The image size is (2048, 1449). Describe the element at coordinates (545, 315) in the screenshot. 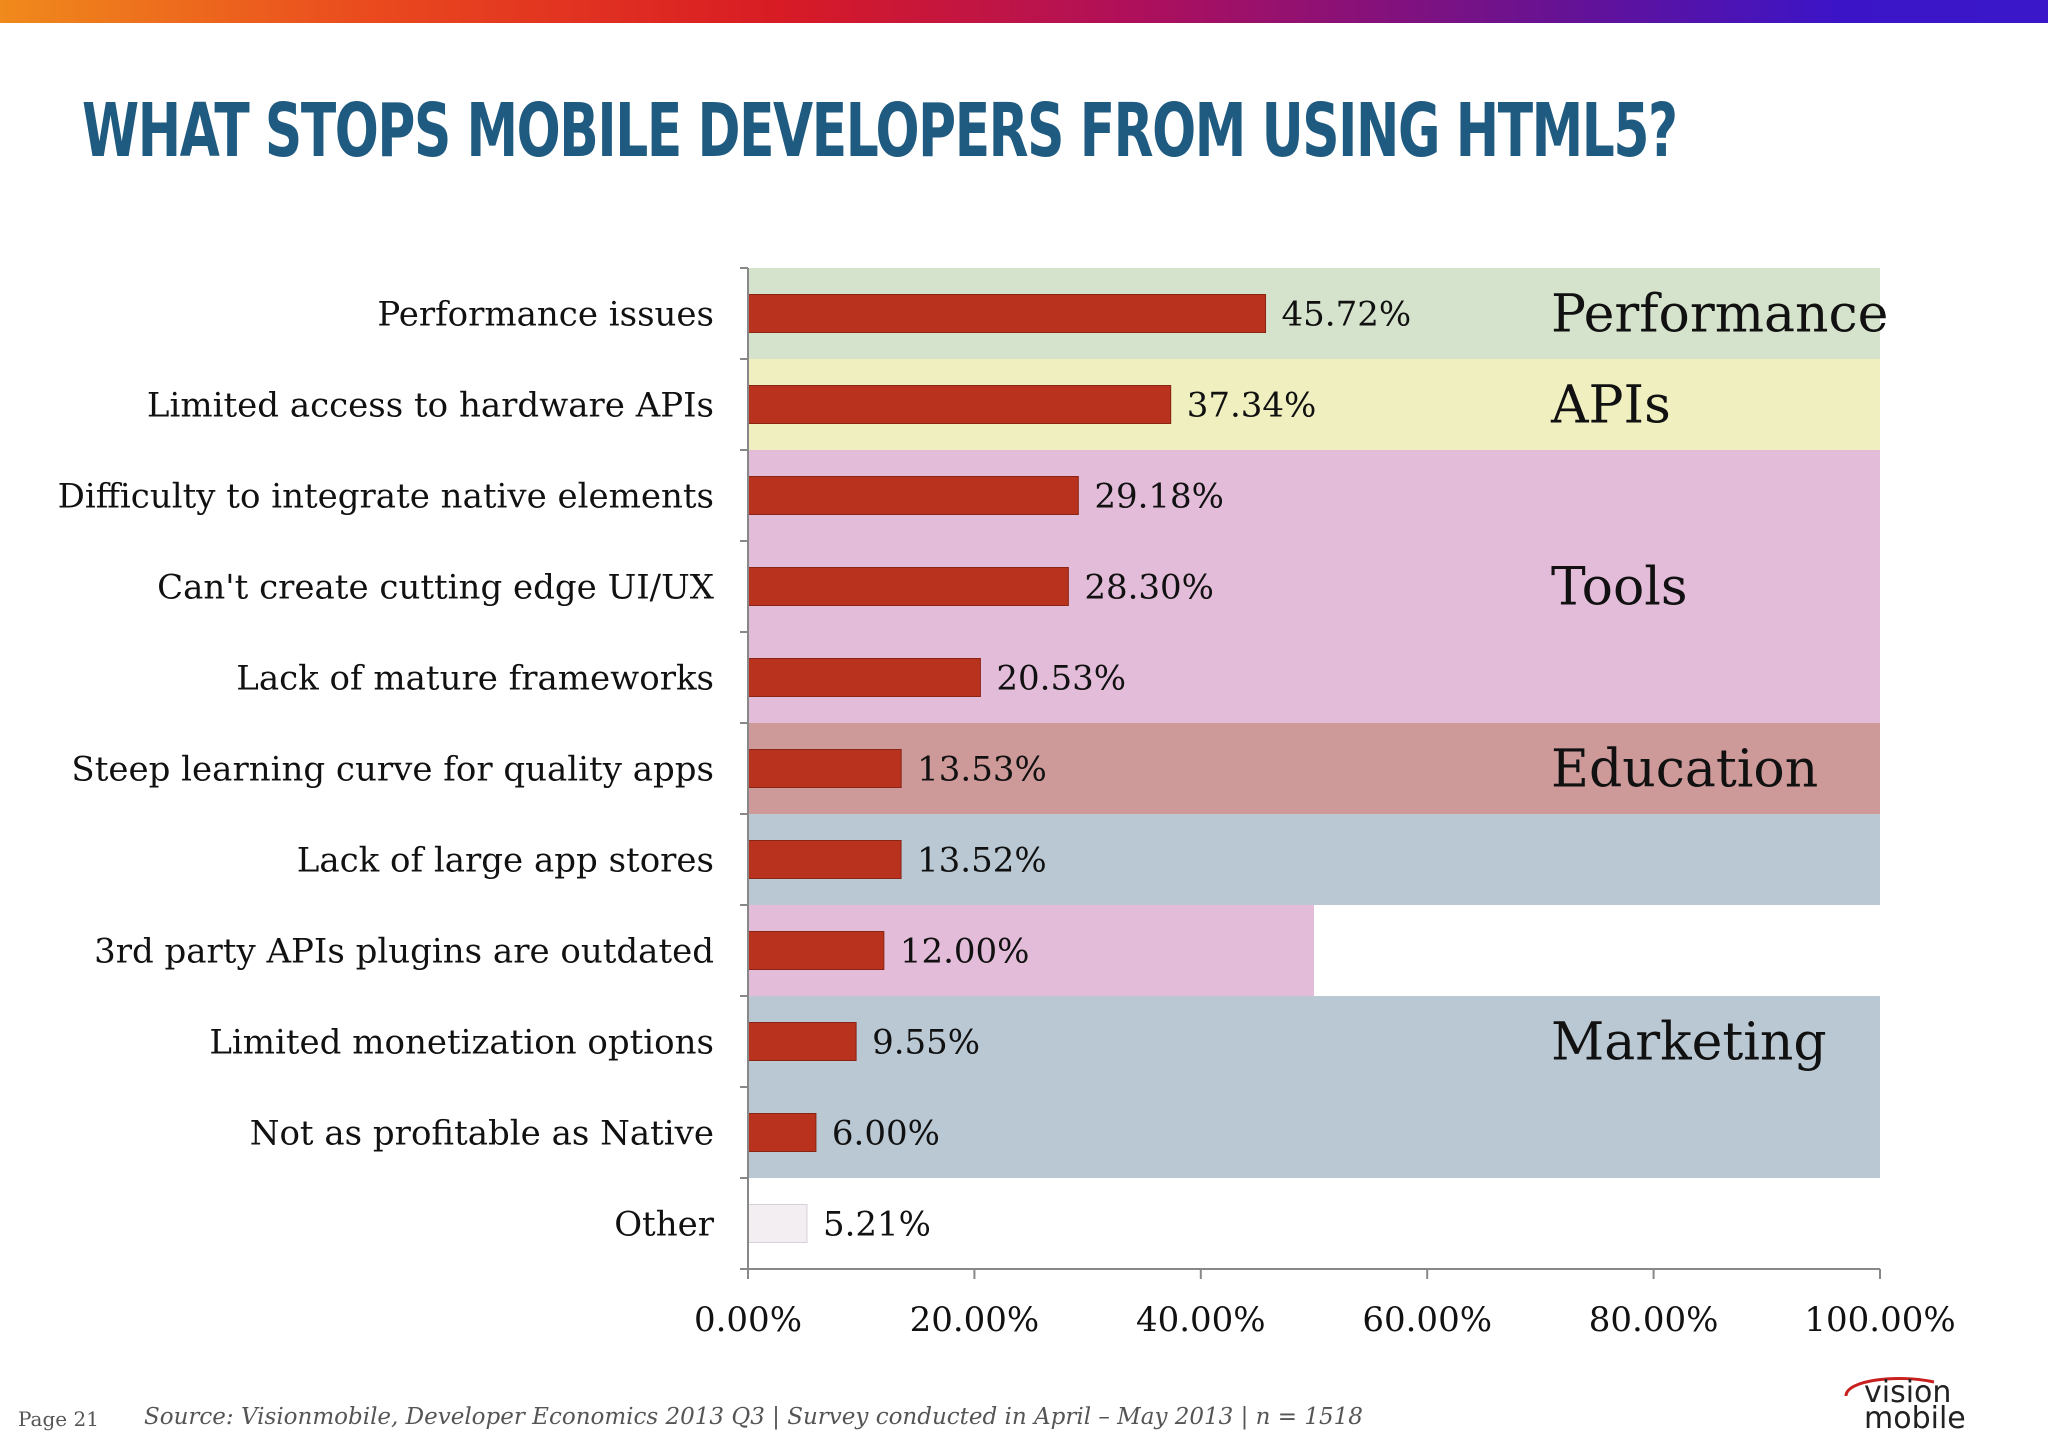

I see `category-label-performance-issues: Performance issues` at that location.